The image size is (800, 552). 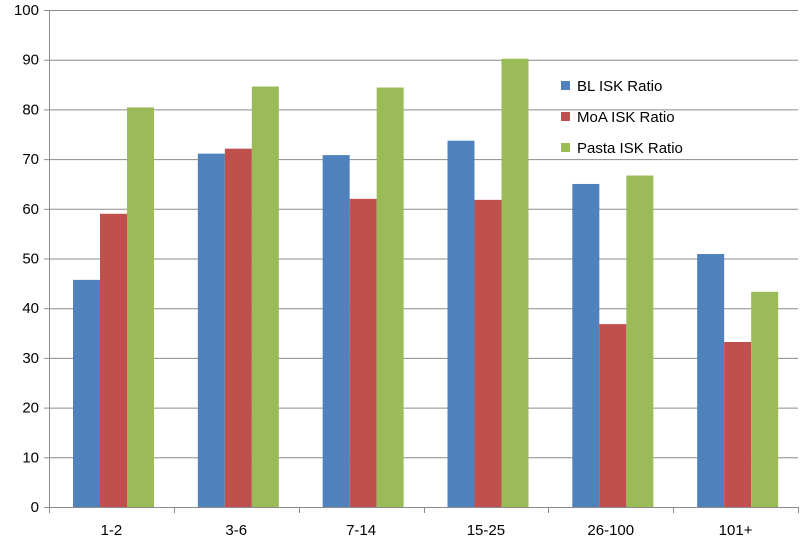 What do you see at coordinates (30, 109) in the screenshot?
I see `y-tick-label: 80` at bounding box center [30, 109].